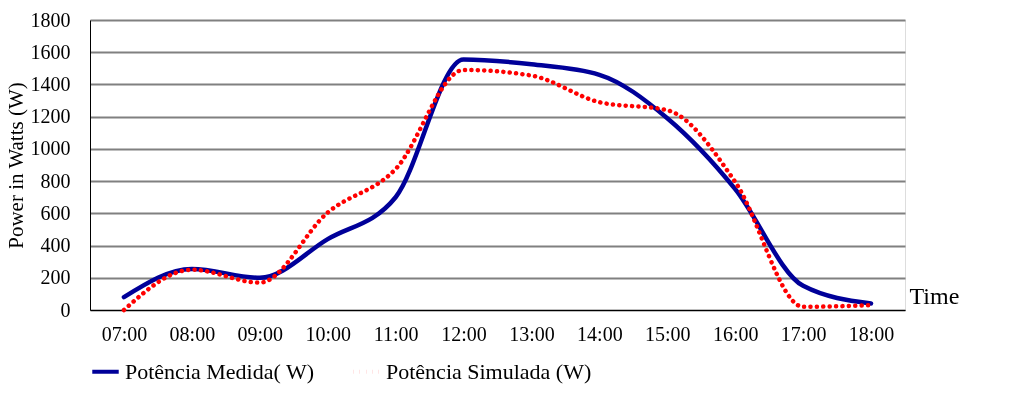 This screenshot has width=1028, height=419. What do you see at coordinates (934, 295) in the screenshot?
I see `x-axis-title: Time` at bounding box center [934, 295].